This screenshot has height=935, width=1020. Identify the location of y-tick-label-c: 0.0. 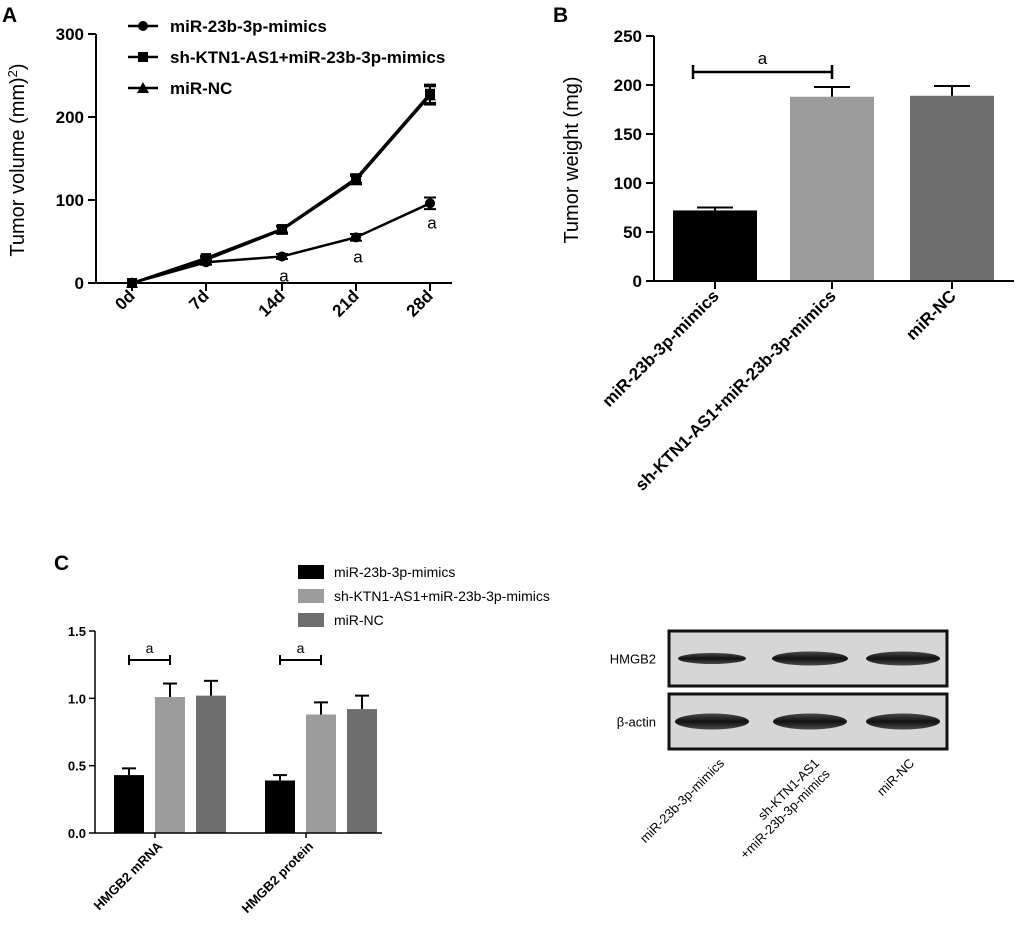
(77, 833).